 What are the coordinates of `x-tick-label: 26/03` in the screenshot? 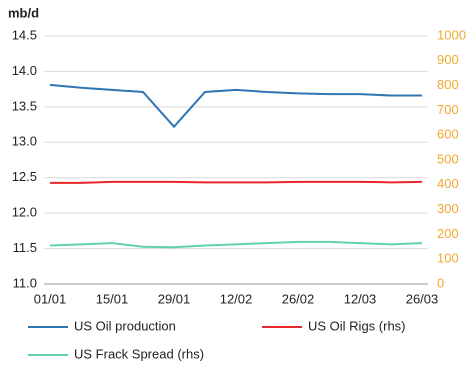 It's located at (422, 298).